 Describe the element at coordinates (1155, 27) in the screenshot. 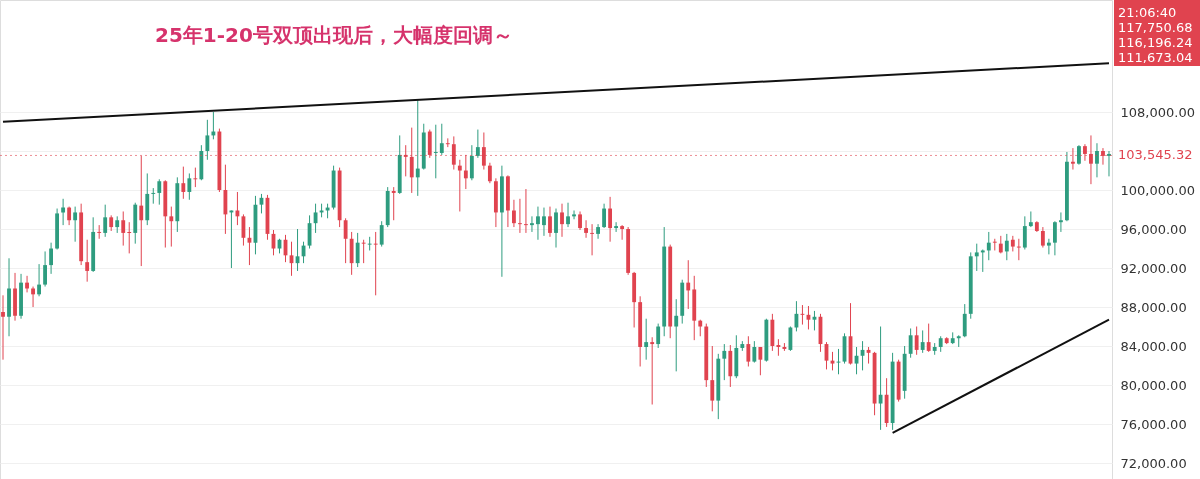

I see `text: 117,750.68` at that location.